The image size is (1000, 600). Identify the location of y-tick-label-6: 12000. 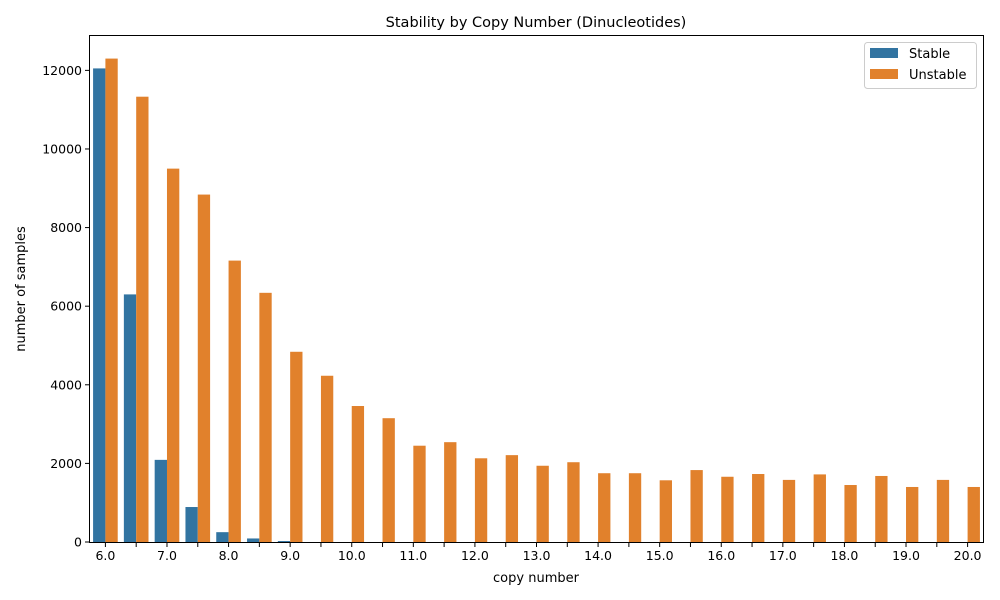
(62, 70).